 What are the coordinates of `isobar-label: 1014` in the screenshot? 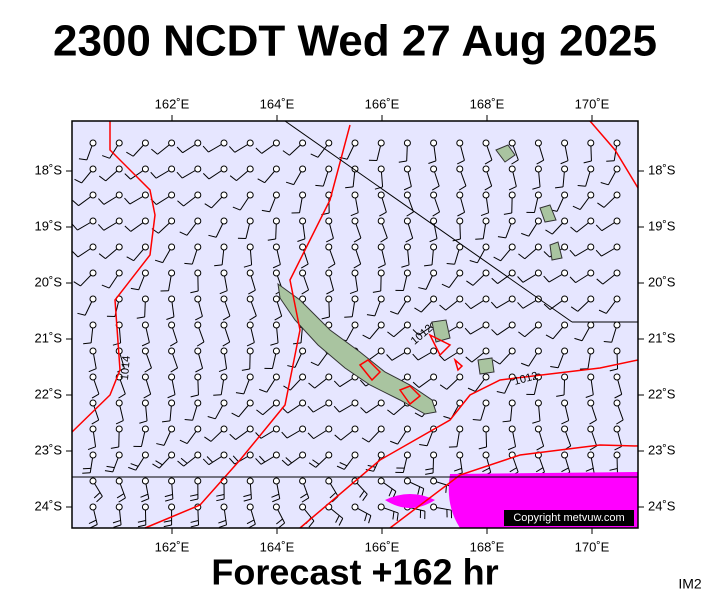 It's located at (126, 367).